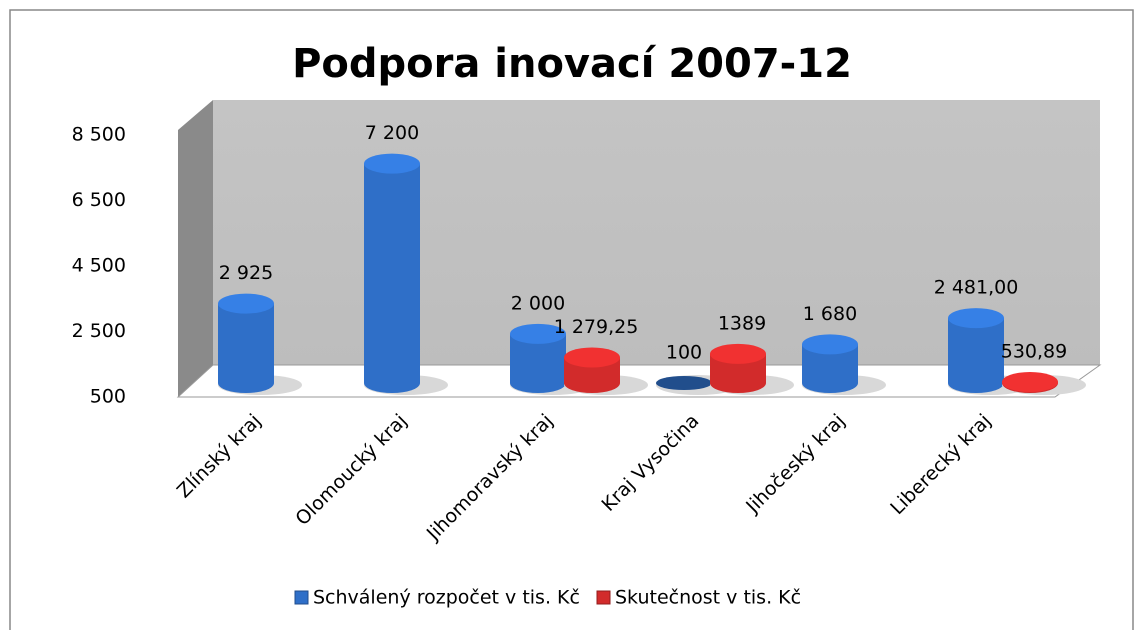 Image resolution: width=1144 pixels, height=630 pixels. I want to click on y-tick-label: 8 500, so click(99, 135).